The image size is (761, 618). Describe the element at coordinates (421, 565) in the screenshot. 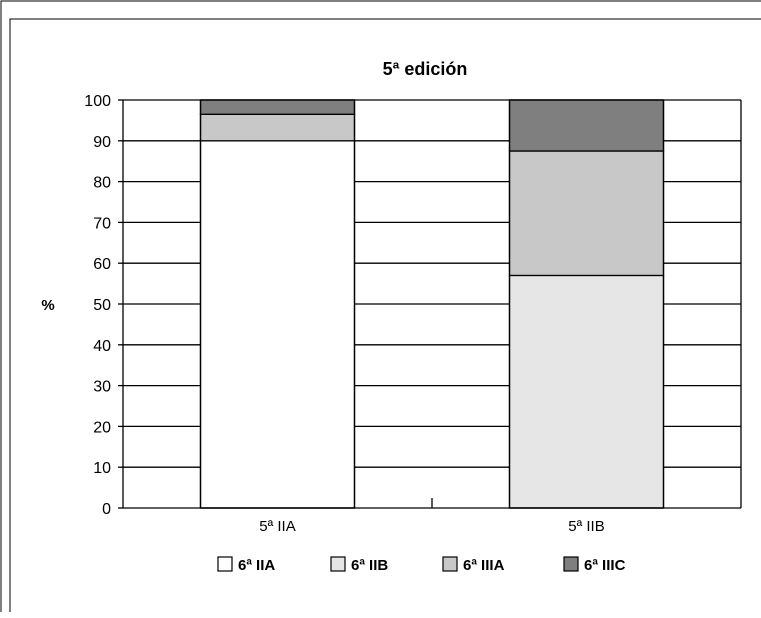

I see `legend: 6ª IIA 6ª IIB 6ª IIIA 6ª IIIC` at that location.